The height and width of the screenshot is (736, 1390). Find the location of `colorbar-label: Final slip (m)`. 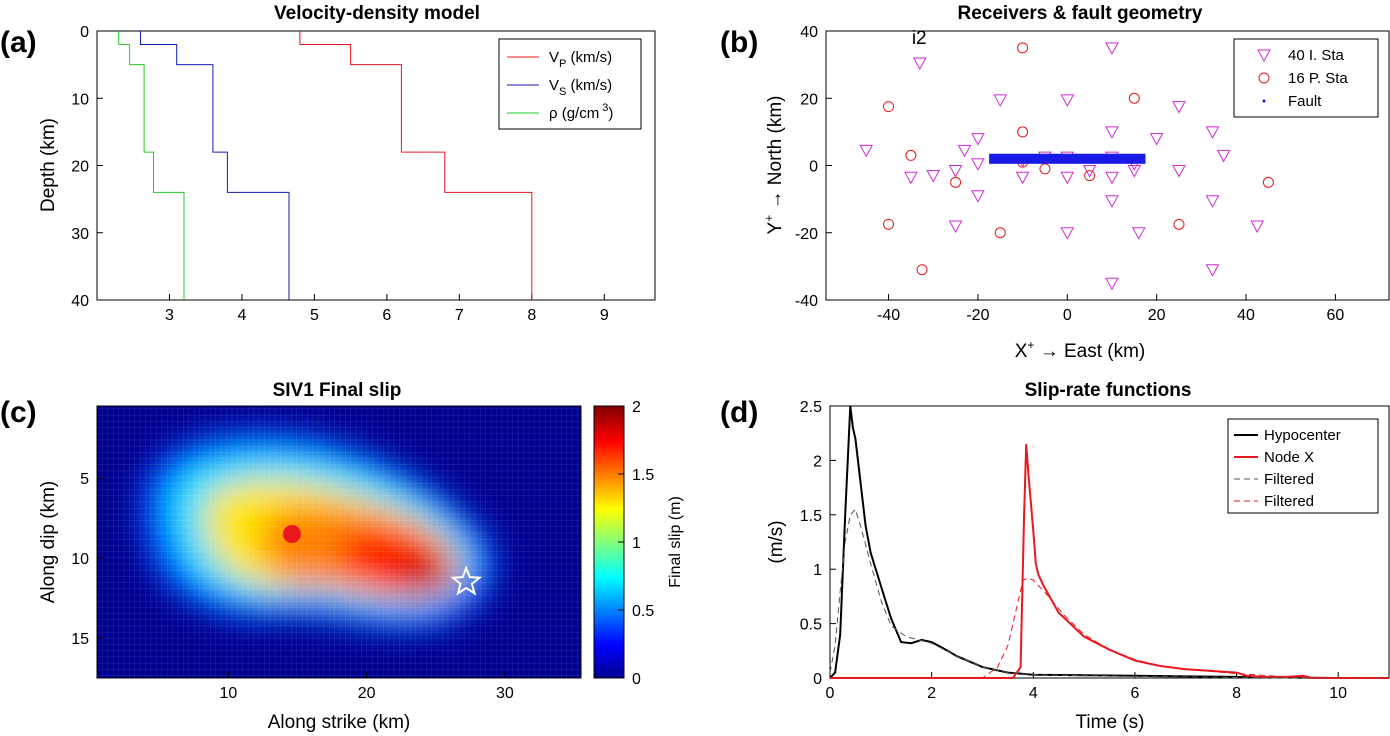

colorbar-label: Final slip (m) is located at coordinates (675, 542).